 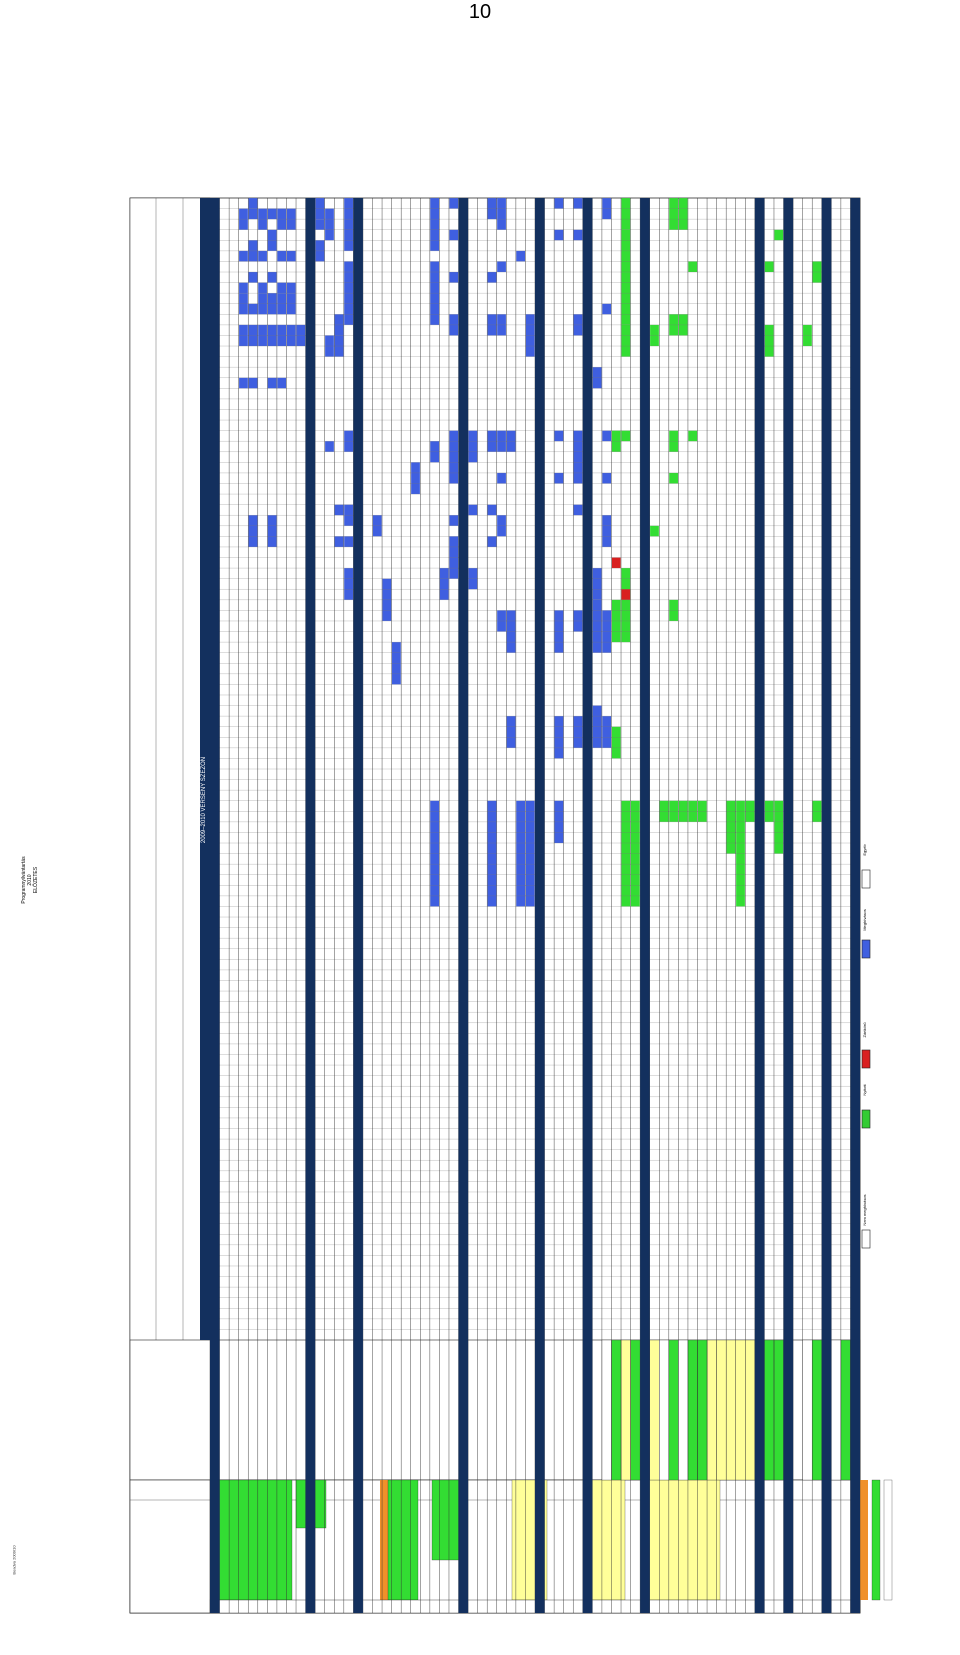 I want to click on legend-label: Meghívásos, so click(x=864, y=920).